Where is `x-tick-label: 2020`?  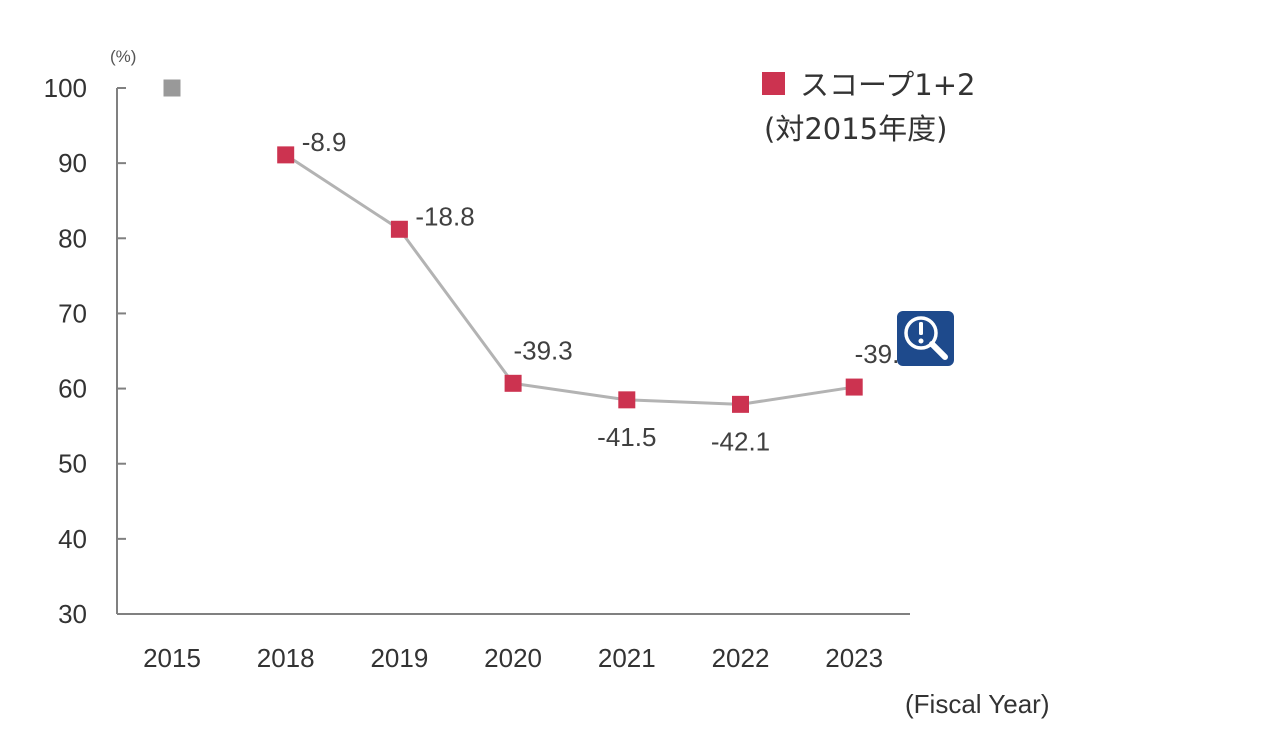
x-tick-label: 2020 is located at coordinates (513, 658).